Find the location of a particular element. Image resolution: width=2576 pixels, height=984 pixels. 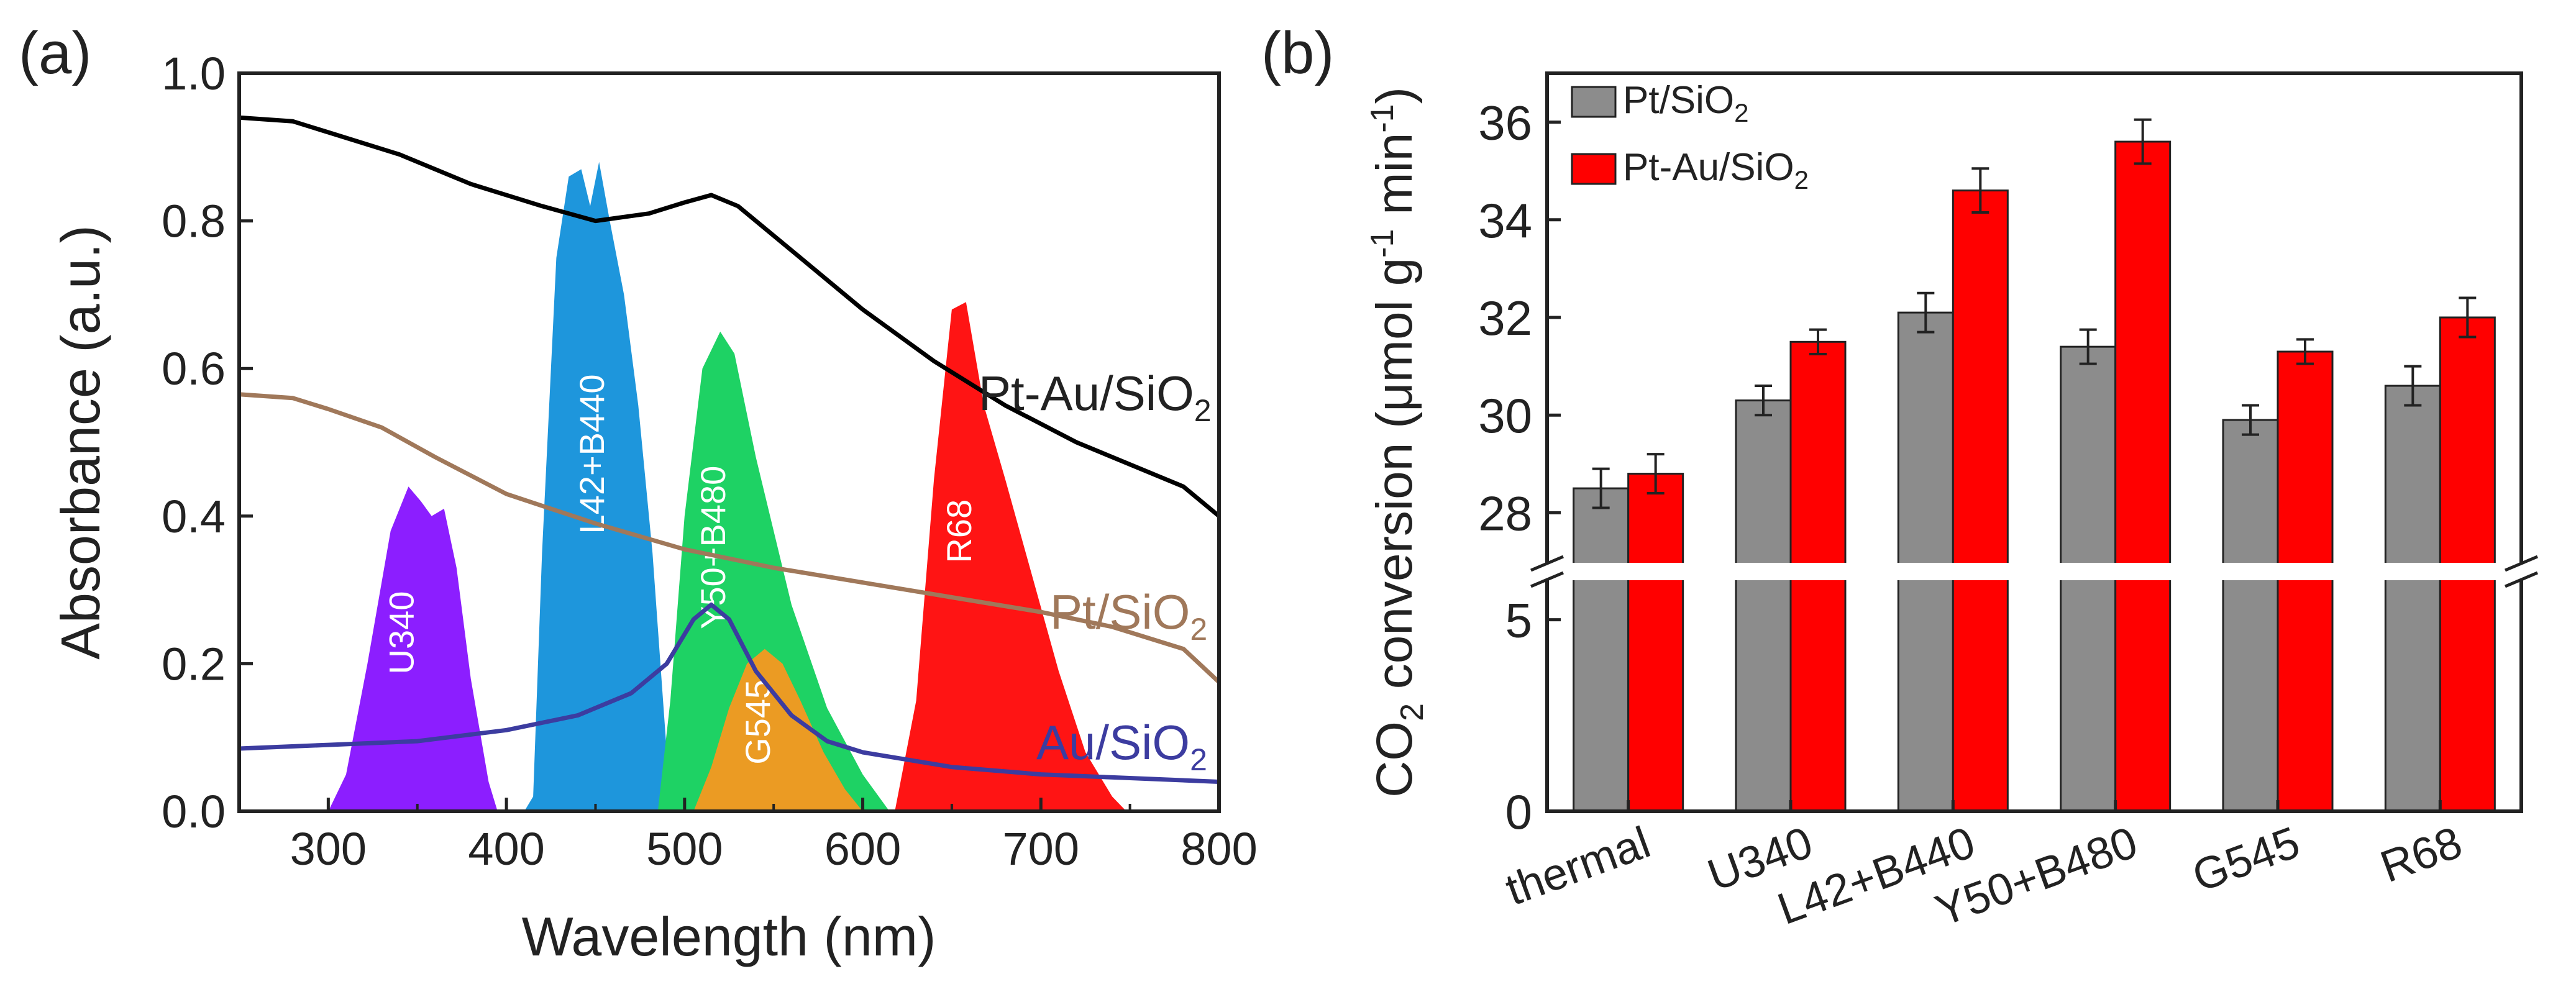

bar-pt-au-sio2-l42-b440 is located at coordinates (1980, 501).